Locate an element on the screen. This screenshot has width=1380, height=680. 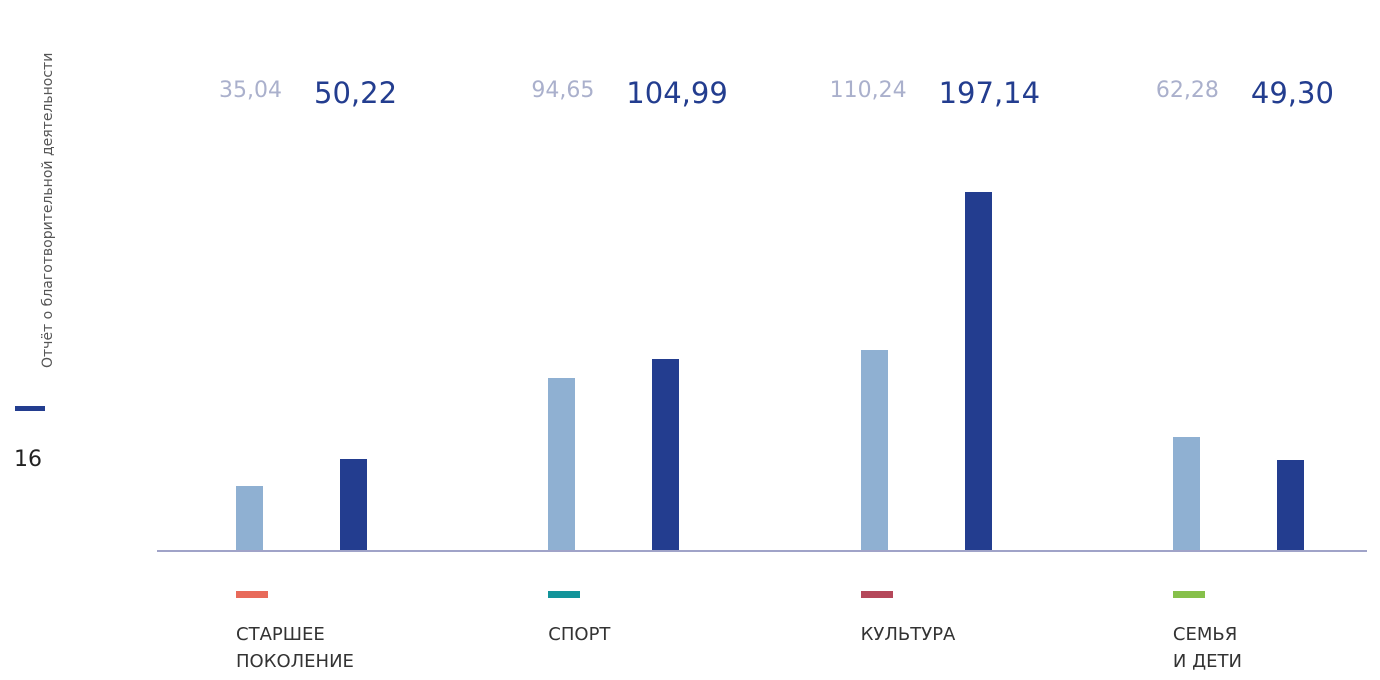
value-label: 50,22 is located at coordinates (356, 93).